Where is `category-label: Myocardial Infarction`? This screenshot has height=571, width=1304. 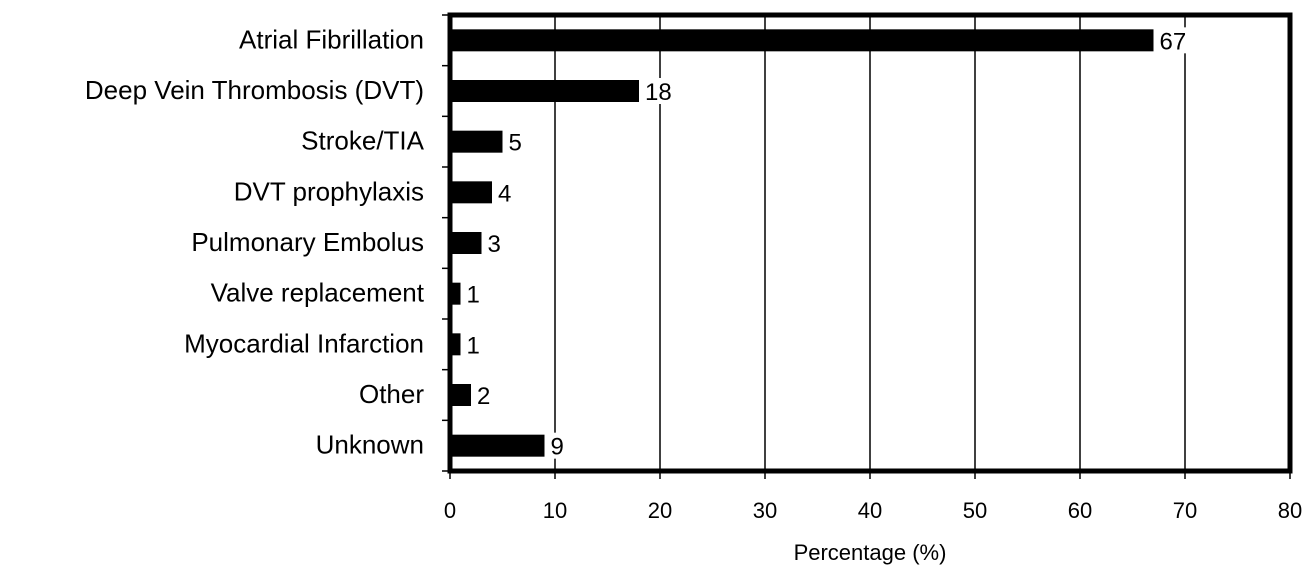
category-label: Myocardial Infarction is located at coordinates (304, 343).